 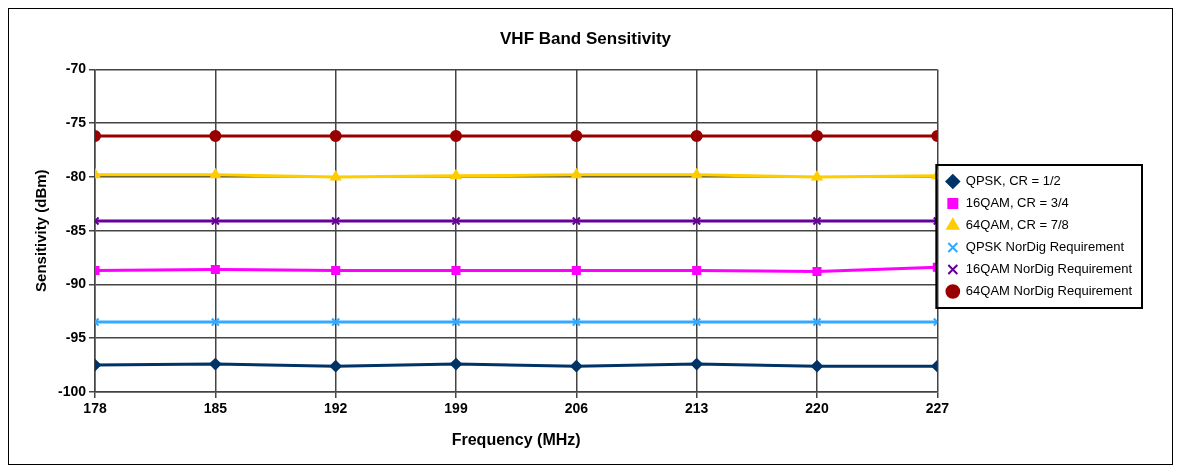 What do you see at coordinates (72, 390) in the screenshot?
I see `y-tick-label: -100` at bounding box center [72, 390].